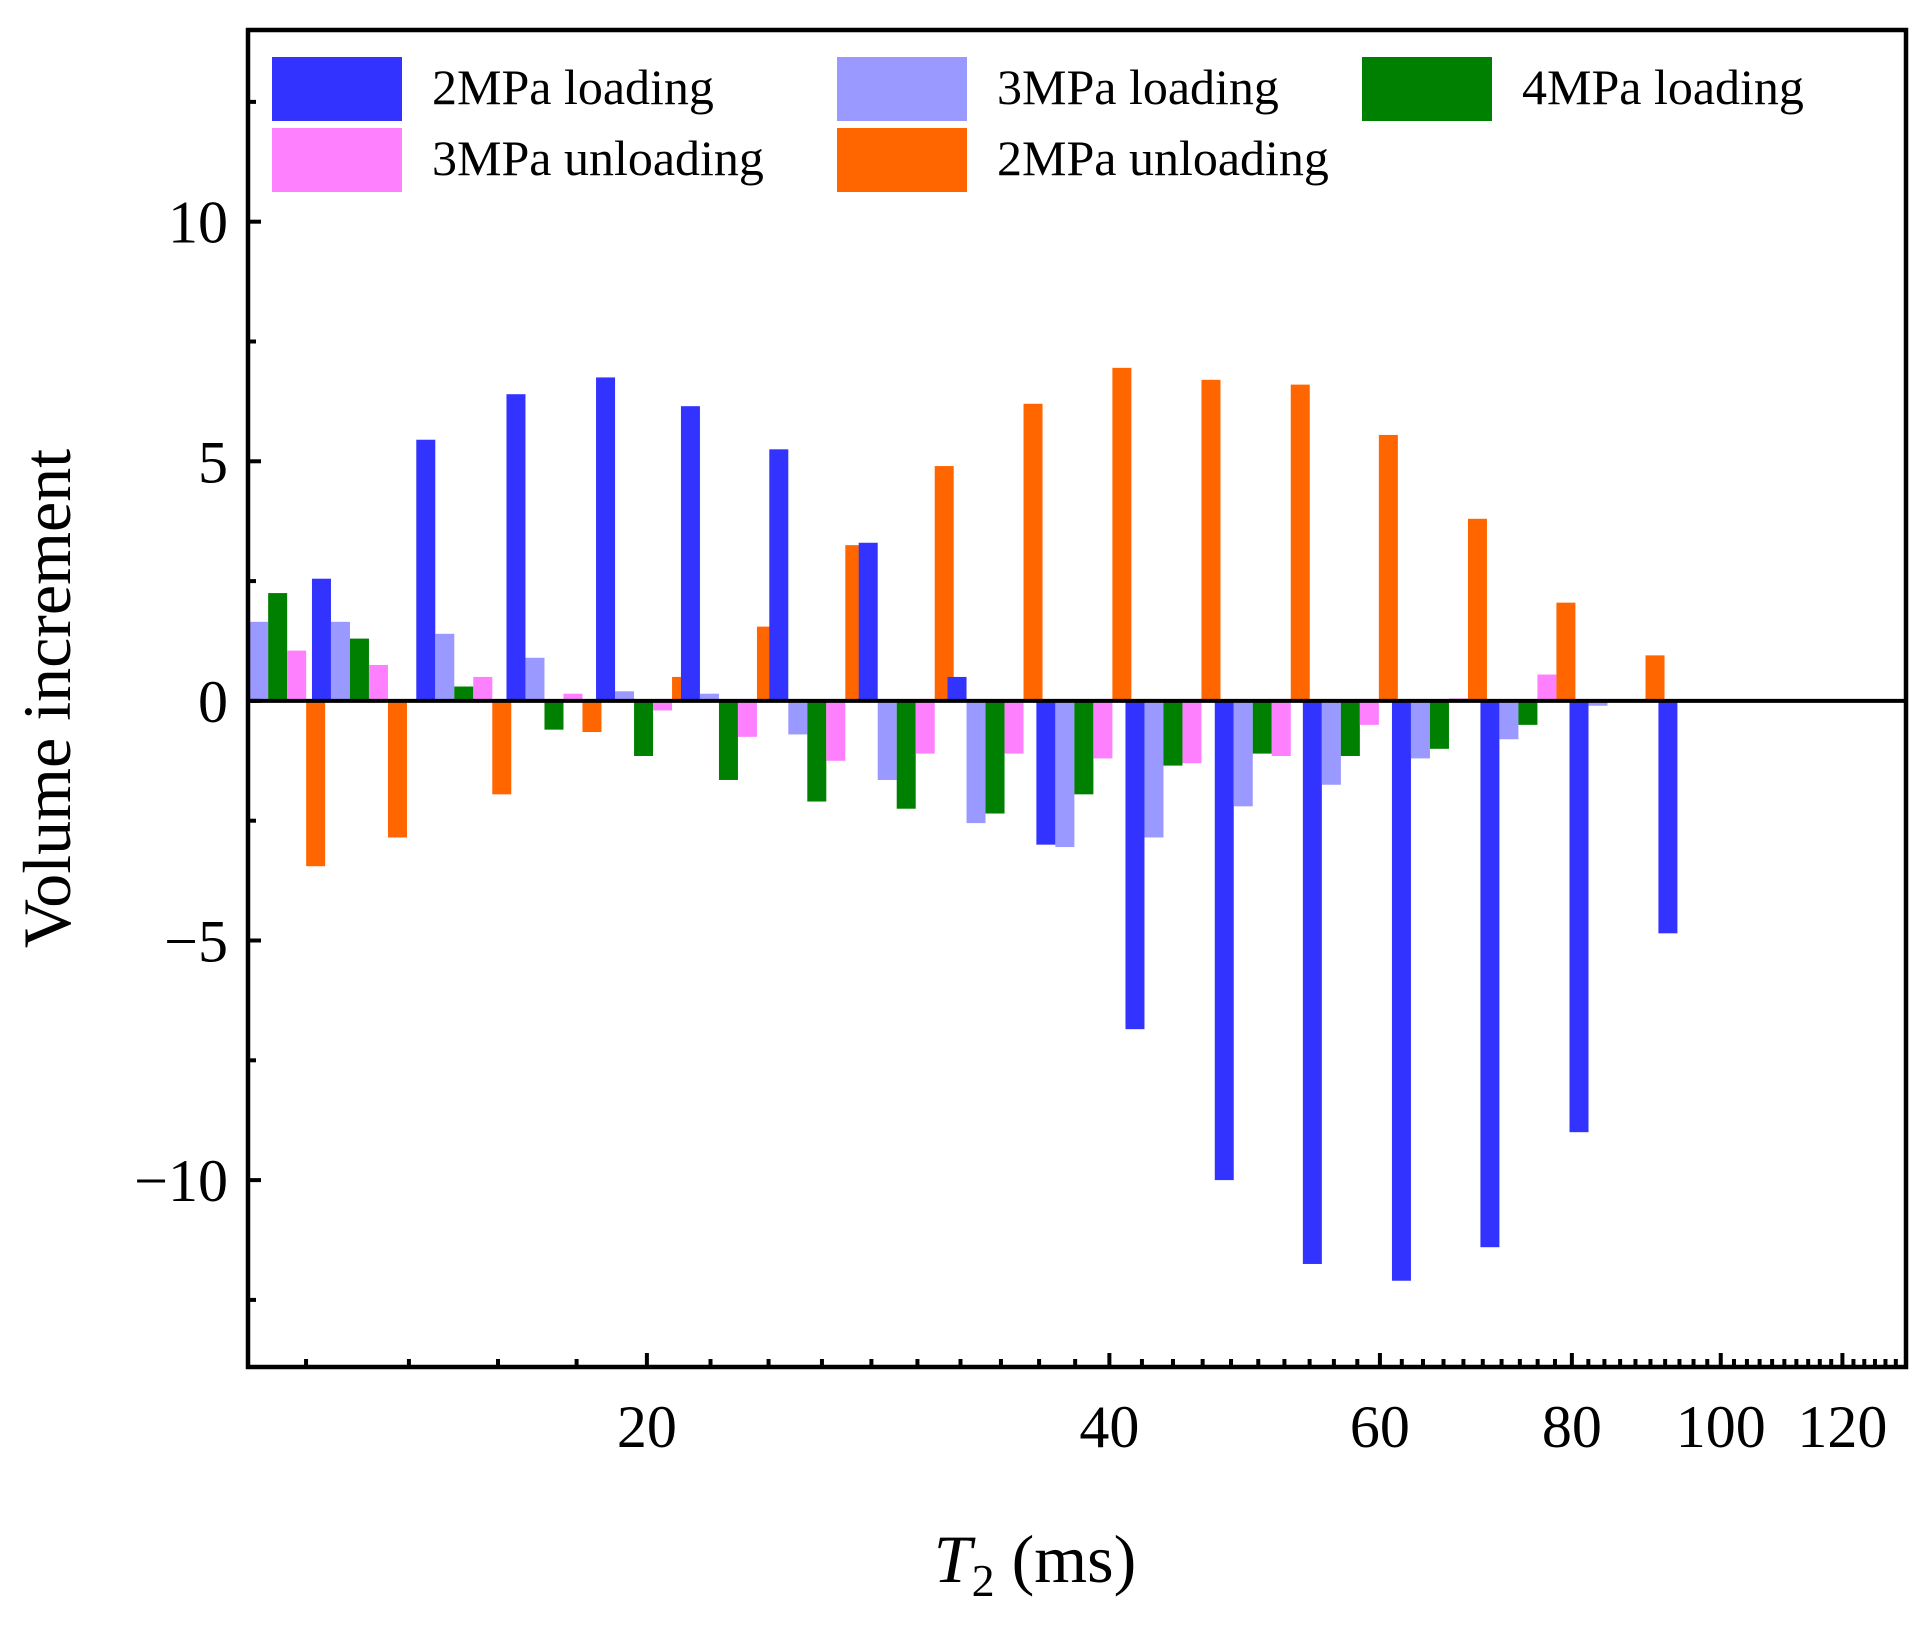 This screenshot has height=1633, width=1932. Describe the element at coordinates (747, 718) in the screenshot. I see `bar-3mpa-unloading-22.6` at that location.